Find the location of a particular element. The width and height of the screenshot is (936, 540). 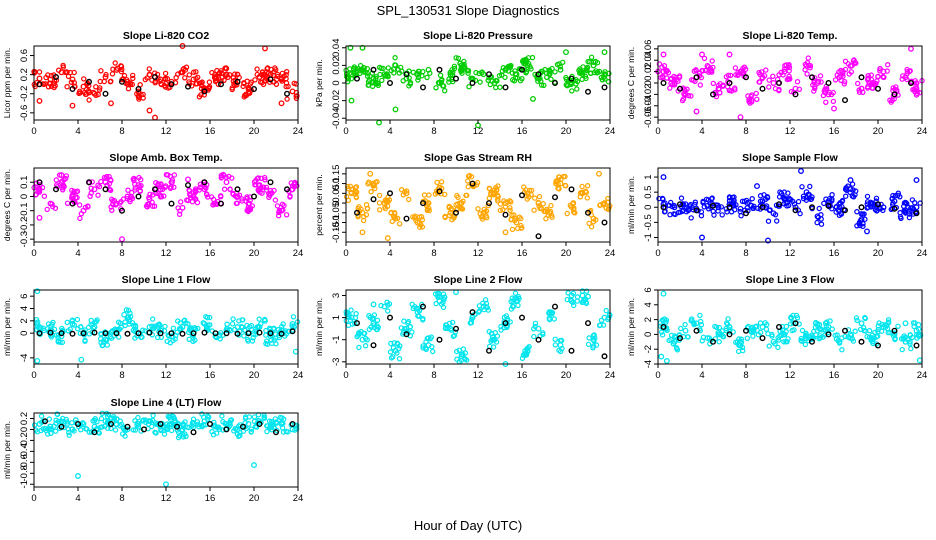

scatter-cloud is located at coordinates (790, 333).